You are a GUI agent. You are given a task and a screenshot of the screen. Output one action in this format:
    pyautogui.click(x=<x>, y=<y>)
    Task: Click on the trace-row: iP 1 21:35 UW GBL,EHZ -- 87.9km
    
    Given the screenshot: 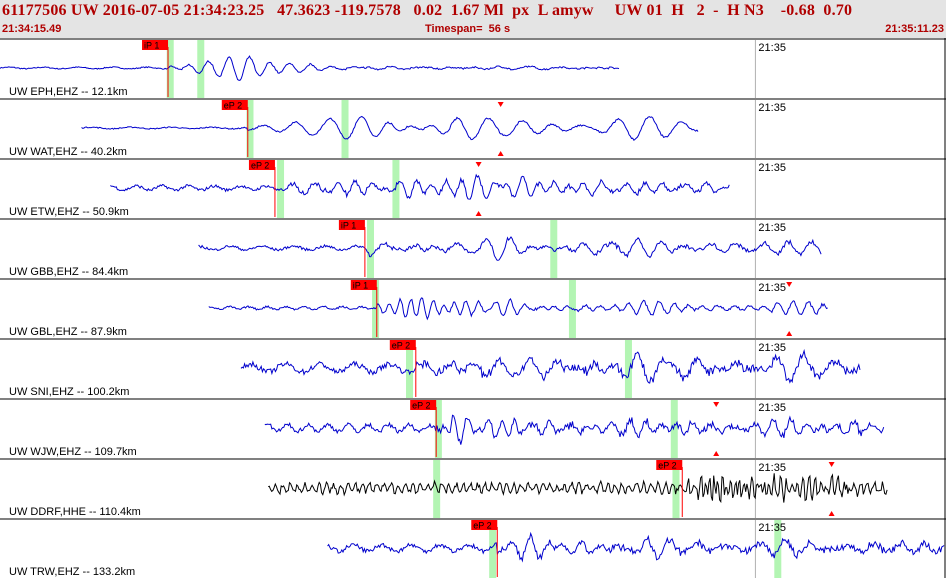 What is the action you would take?
    pyautogui.click(x=473, y=308)
    